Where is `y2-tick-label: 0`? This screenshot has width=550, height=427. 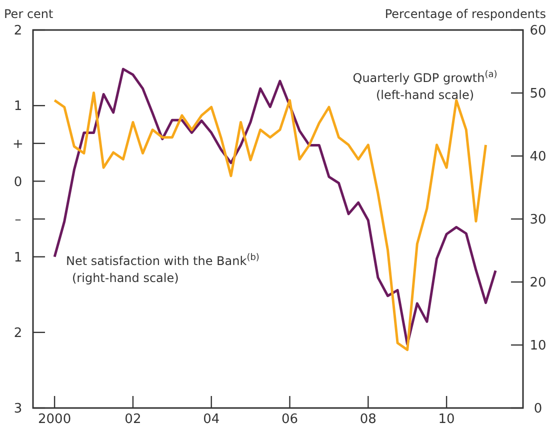 y2-tick-label: 0 is located at coordinates (538, 409).